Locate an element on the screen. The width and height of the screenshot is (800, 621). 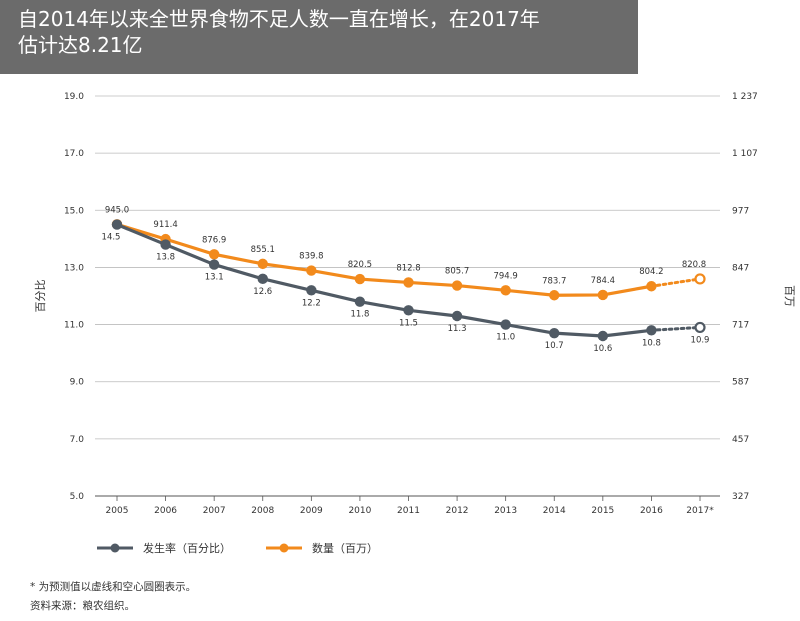
x-tick-label: 2012 is located at coordinates (457, 511).